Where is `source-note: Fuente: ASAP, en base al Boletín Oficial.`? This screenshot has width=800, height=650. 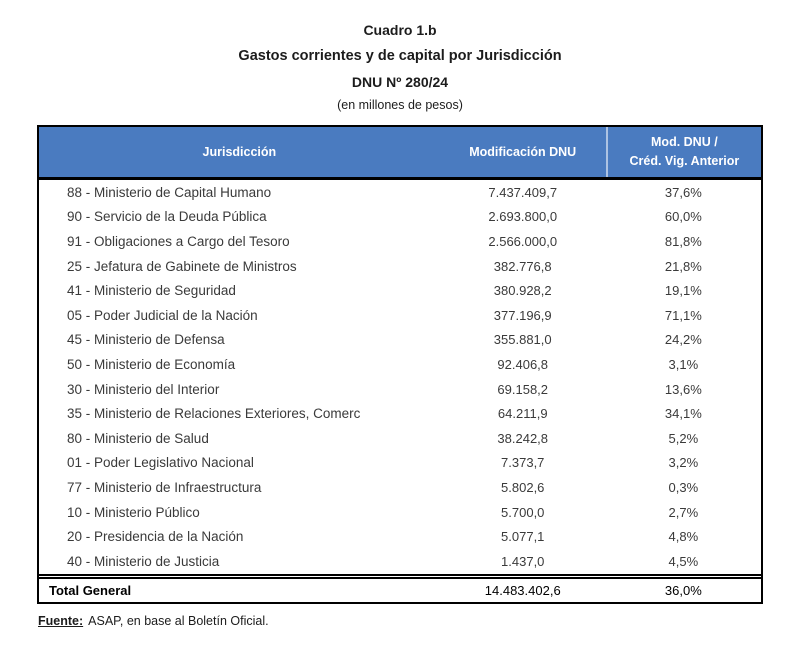 source-note: Fuente: ASAP, en base al Boletín Oficial. is located at coordinates (153, 621).